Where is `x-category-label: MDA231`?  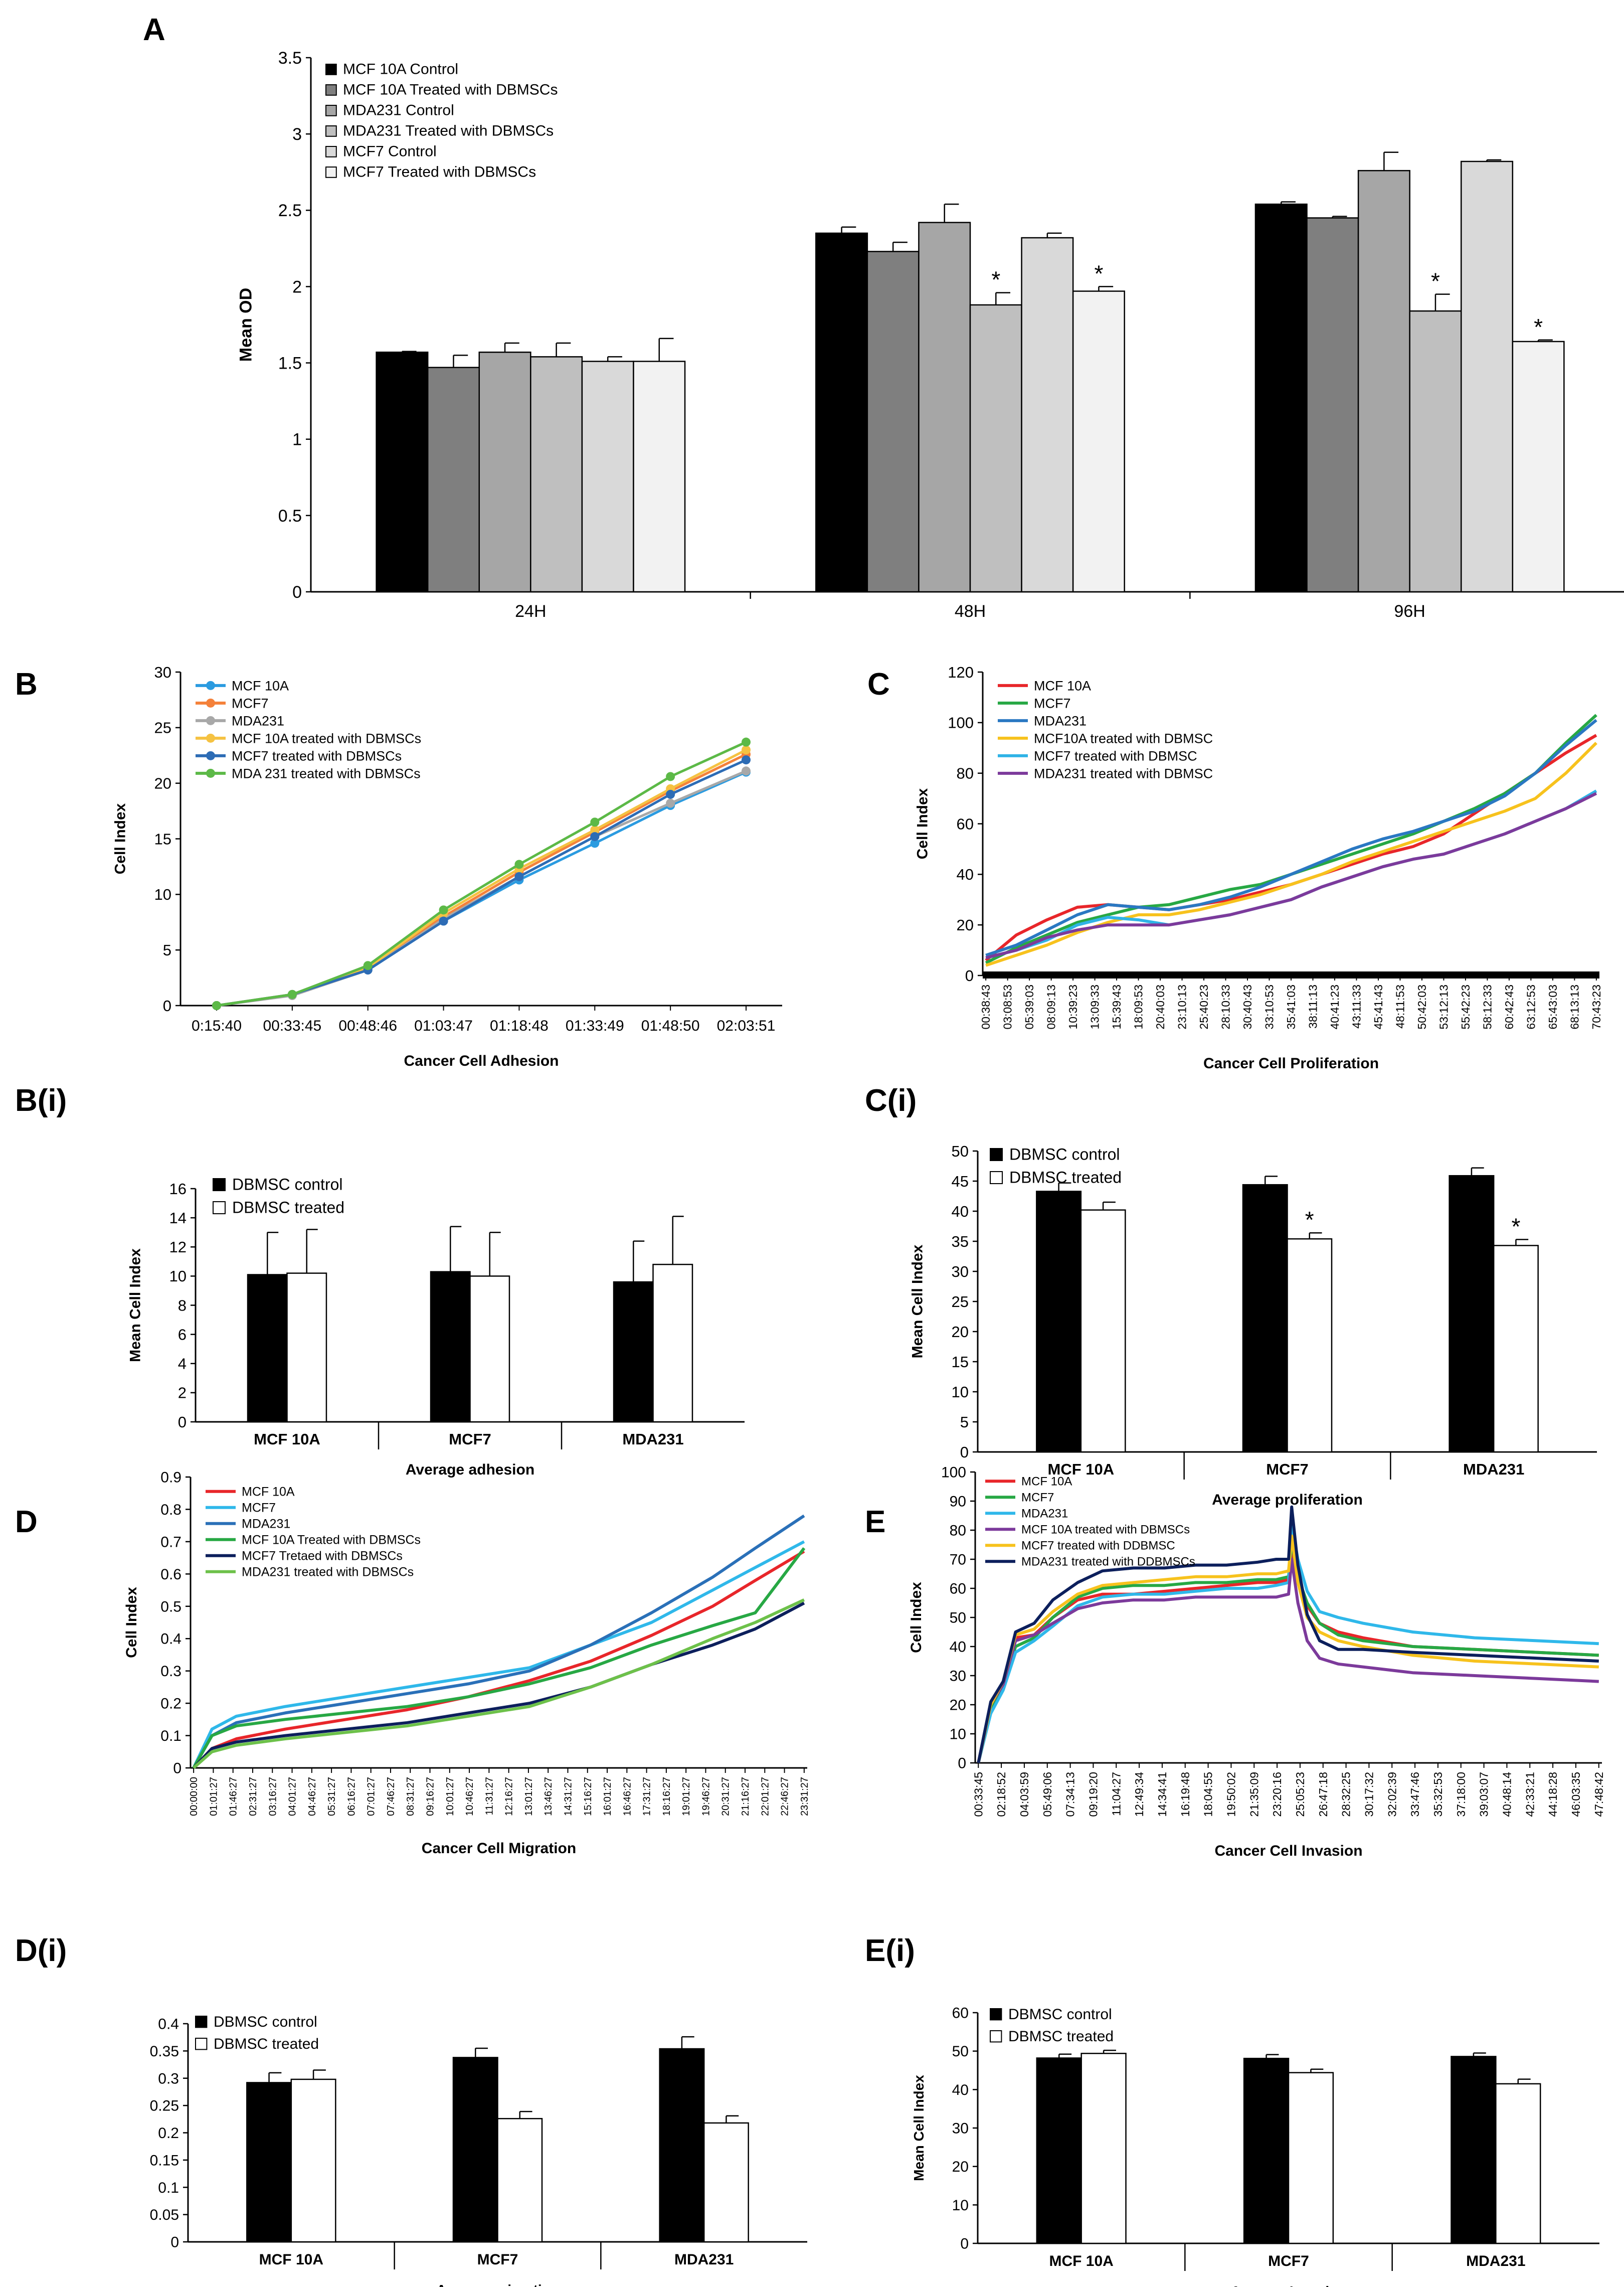
x-category-label: MDA231 is located at coordinates (704, 2259).